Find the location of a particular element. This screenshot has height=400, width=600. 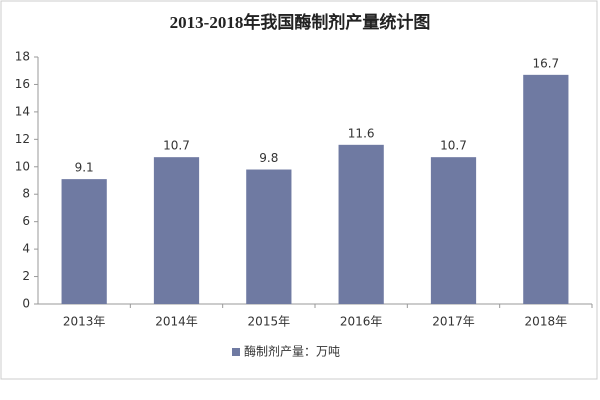

x-tick-label: 2018年 is located at coordinates (546, 322).